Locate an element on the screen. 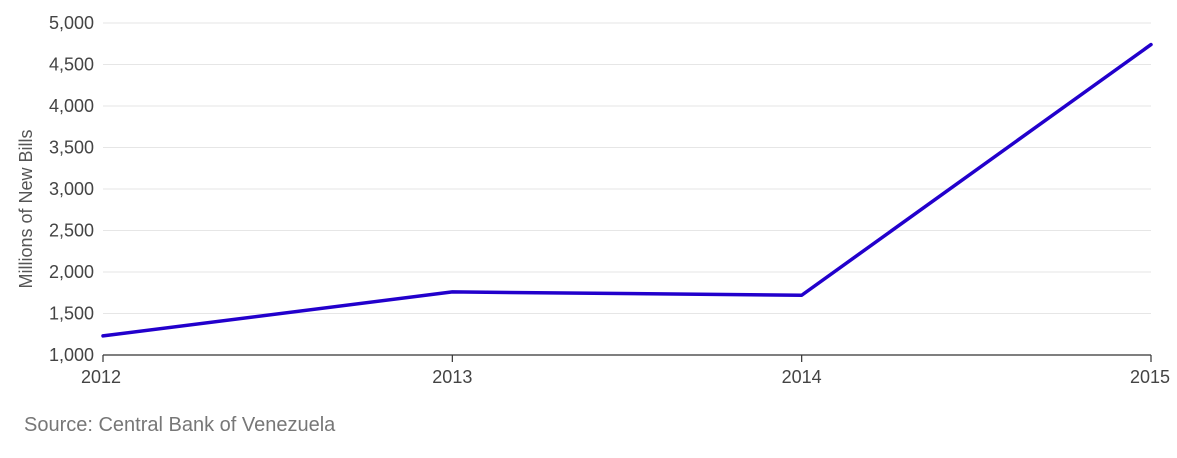 This screenshot has width=1177, height=458. y-tick-label: 4,000 is located at coordinates (71, 106).